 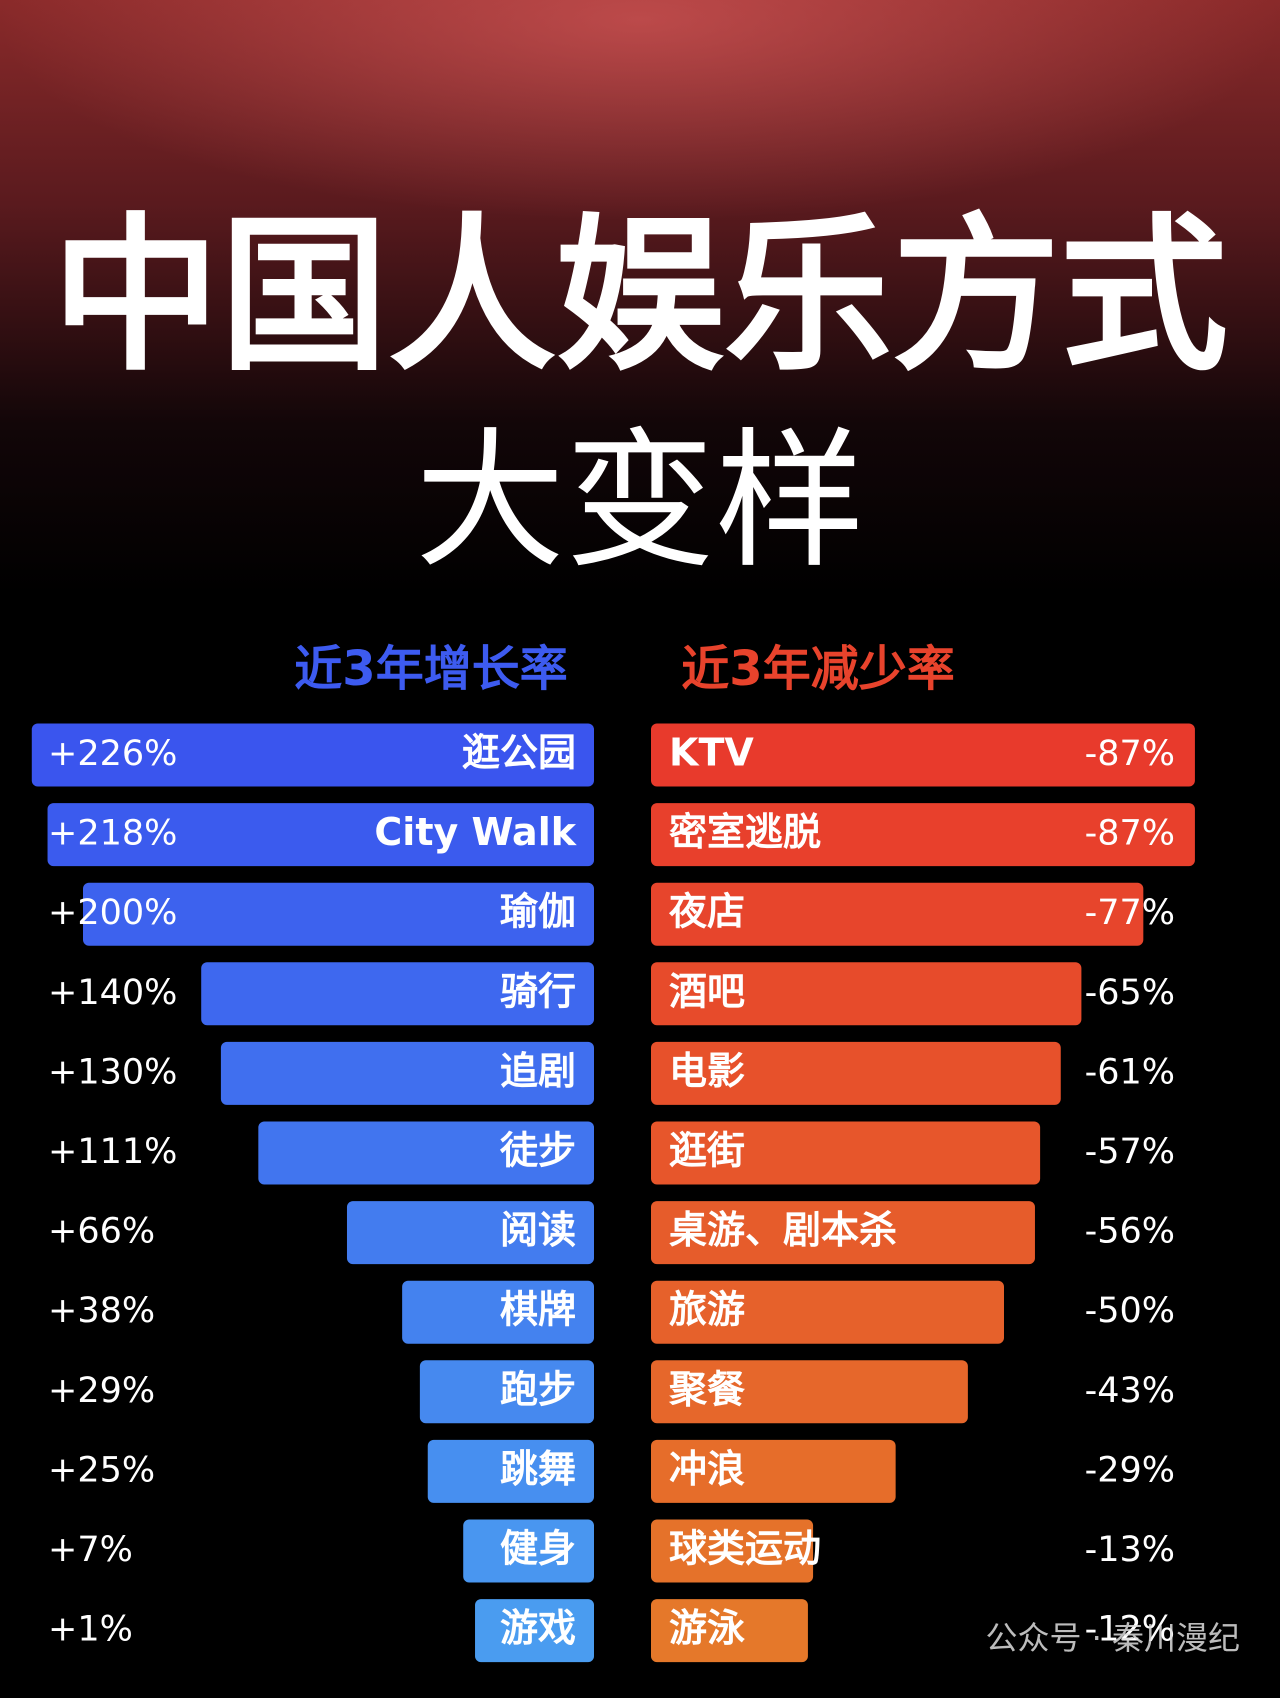 What do you see at coordinates (1130, 1311) in the screenshot?
I see `value-label: -50%` at bounding box center [1130, 1311].